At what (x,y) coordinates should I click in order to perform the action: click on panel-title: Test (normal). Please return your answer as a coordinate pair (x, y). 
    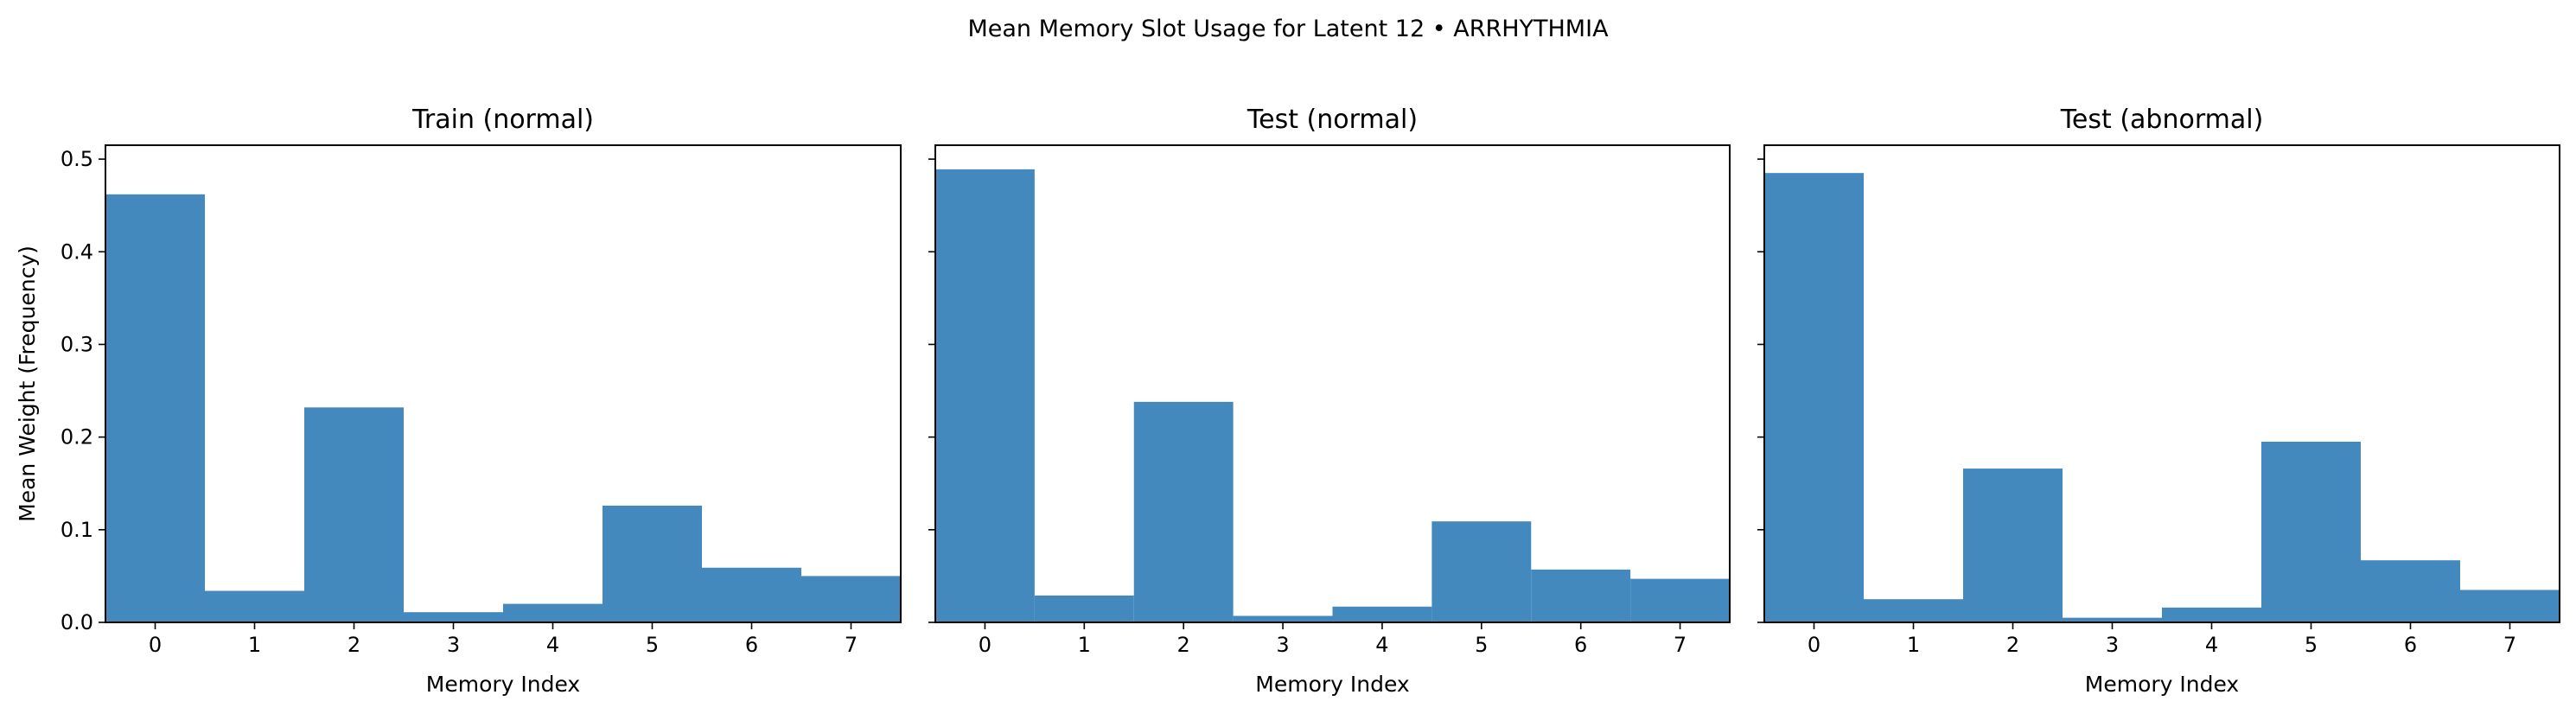
    Looking at the image, I should click on (1332, 120).